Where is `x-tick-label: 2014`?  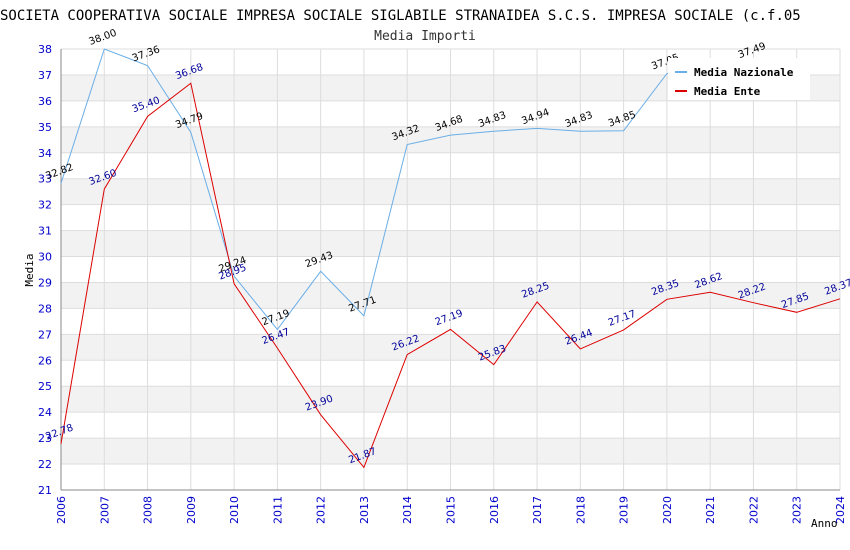 x-tick-label: 2014 is located at coordinates (407, 510).